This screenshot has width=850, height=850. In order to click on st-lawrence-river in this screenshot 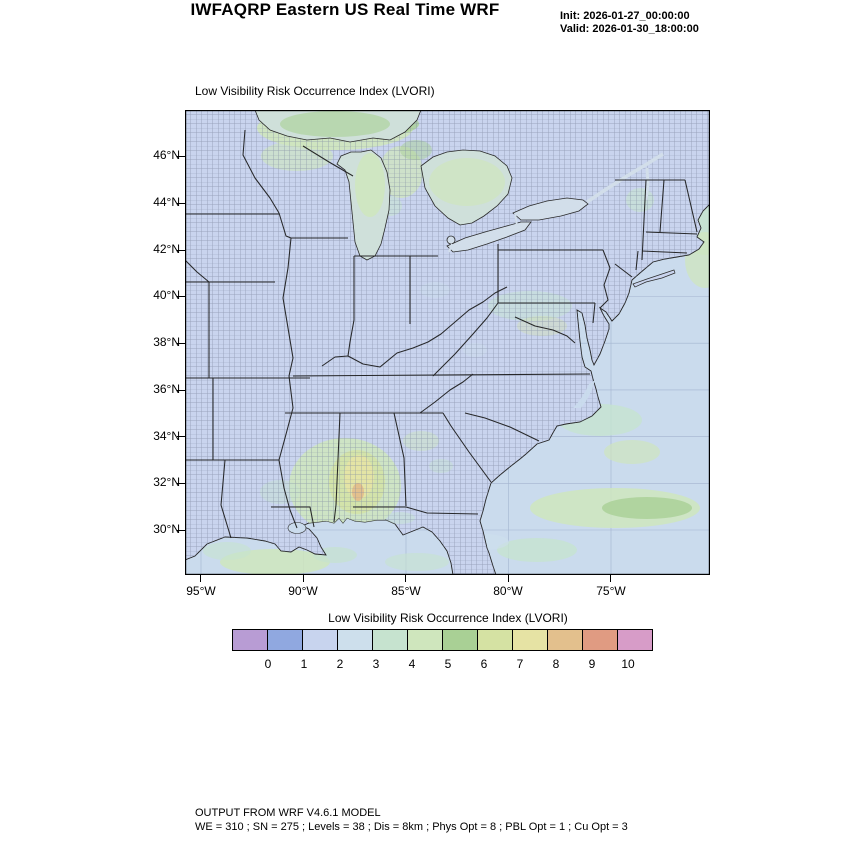, I will do `click(625, 178)`.